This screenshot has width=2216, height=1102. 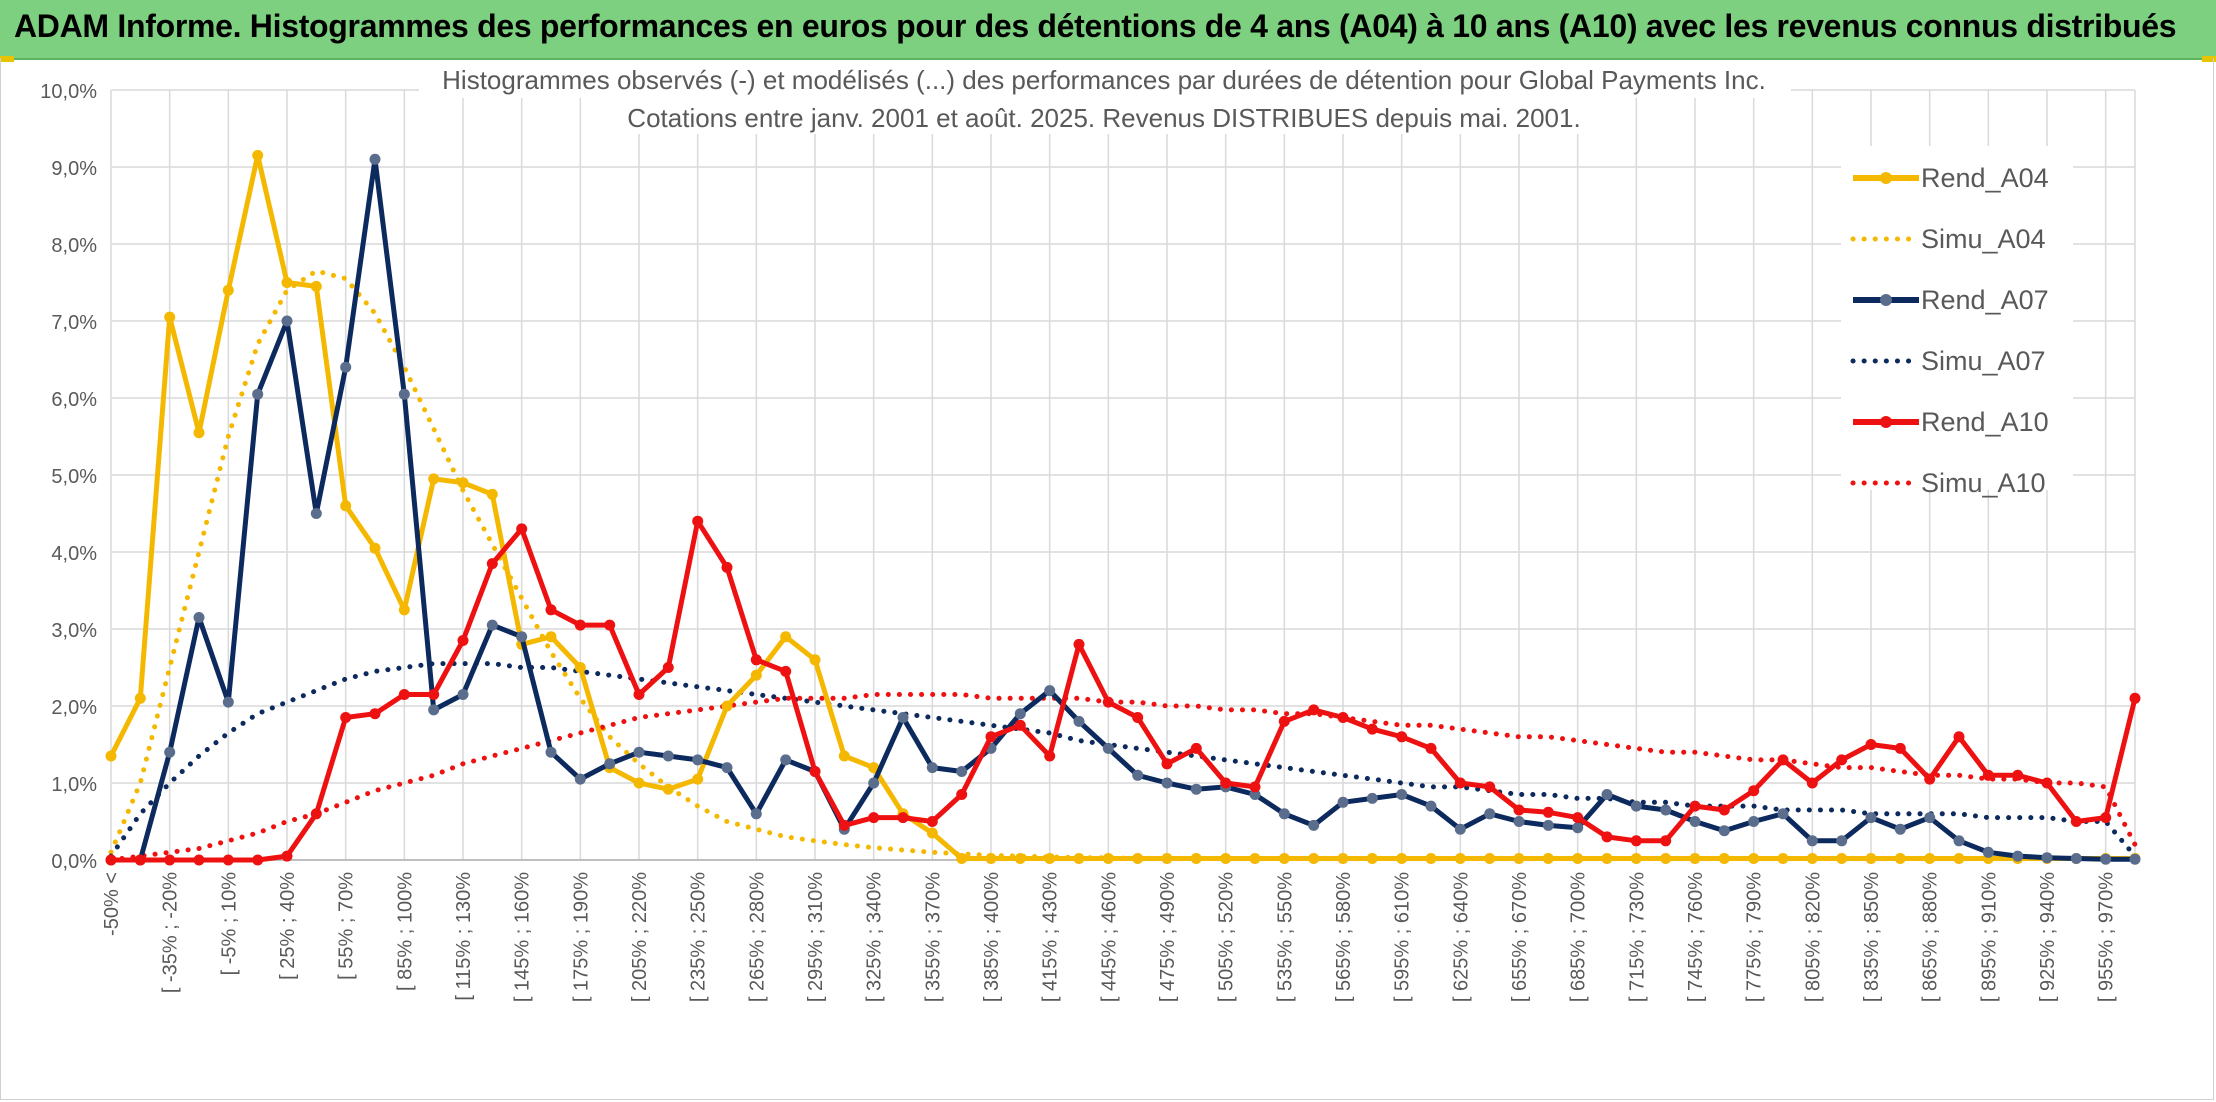 What do you see at coordinates (1985, 178) in the screenshot?
I see `legend-label-rend-a04: Rend_A04` at bounding box center [1985, 178].